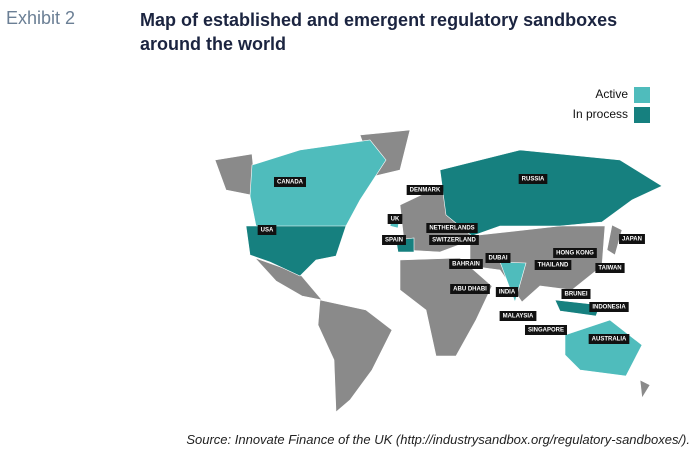 This screenshot has height=455, width=696. I want to click on country-label: DUBAI, so click(498, 258).